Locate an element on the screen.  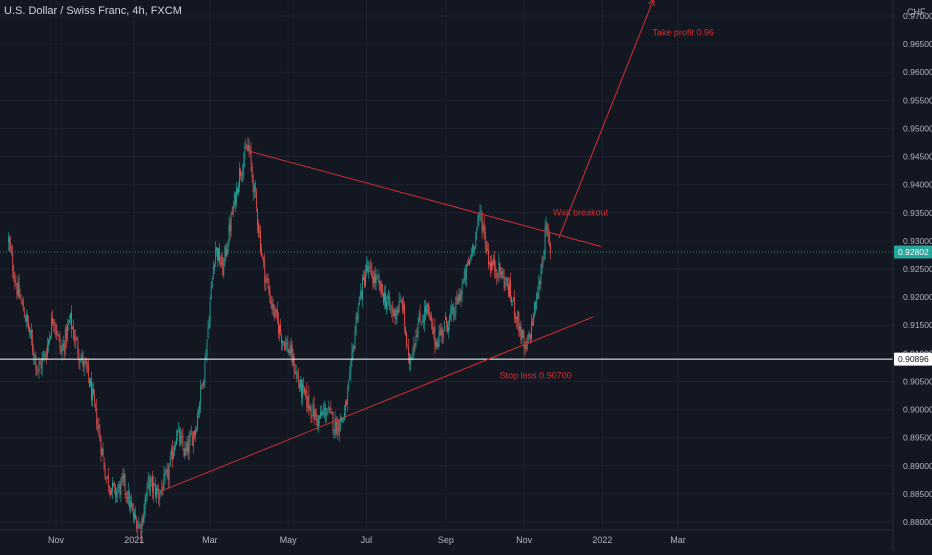
price-tick-label: 0.96000 is located at coordinates (917, 72).